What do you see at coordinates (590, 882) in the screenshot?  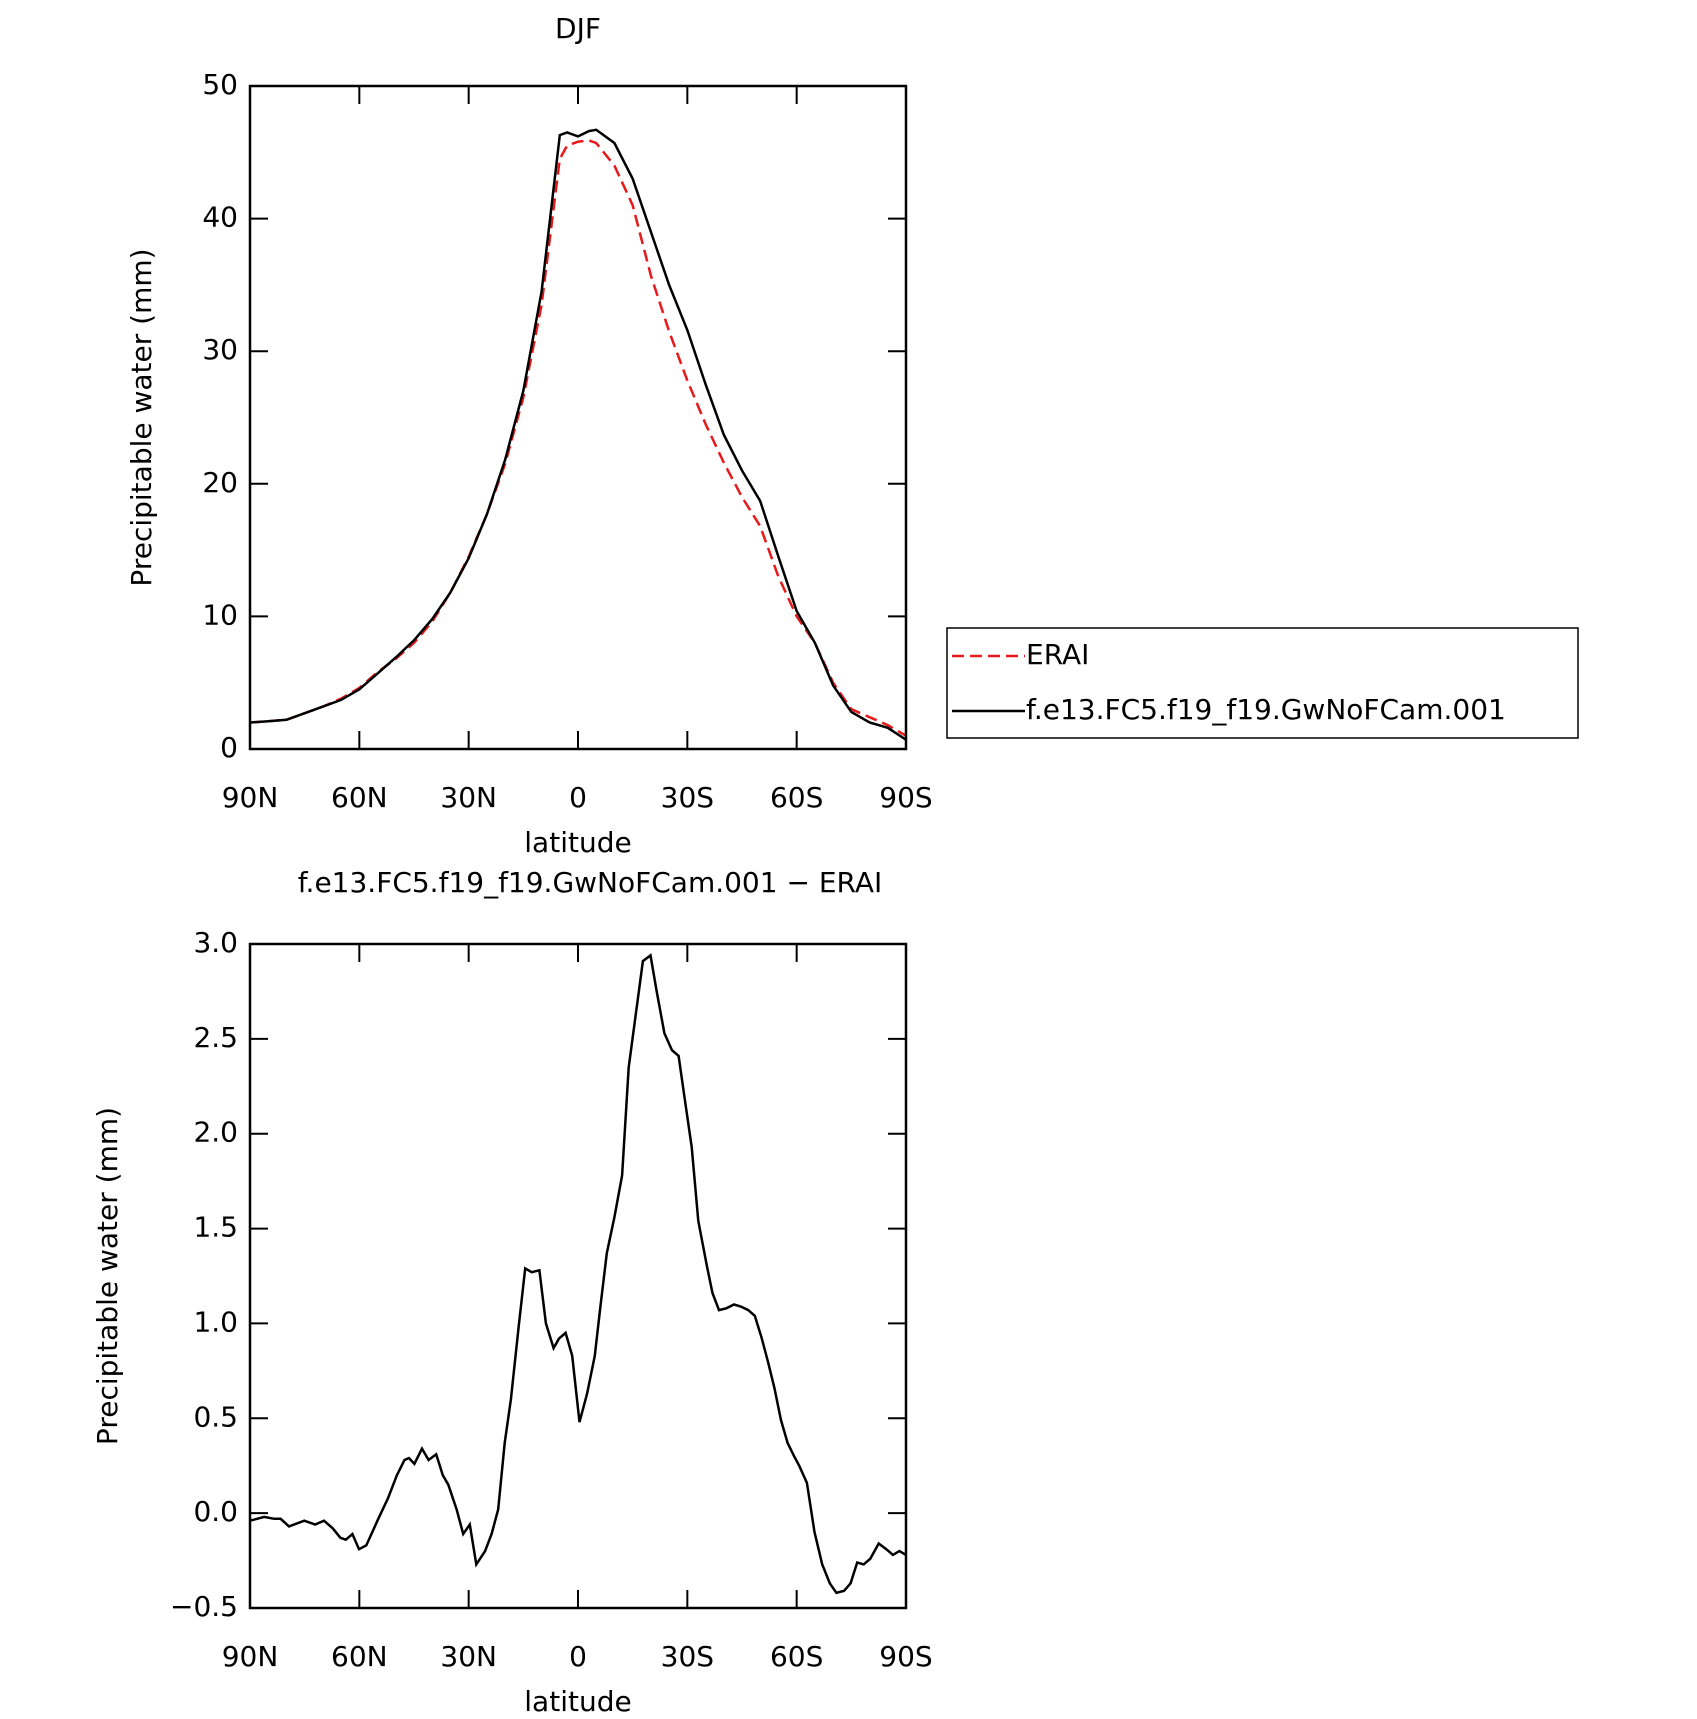 I see `chart-title: f.e13.FC5.f19_f19.GwNoFCam.001 − ERAI` at bounding box center [590, 882].